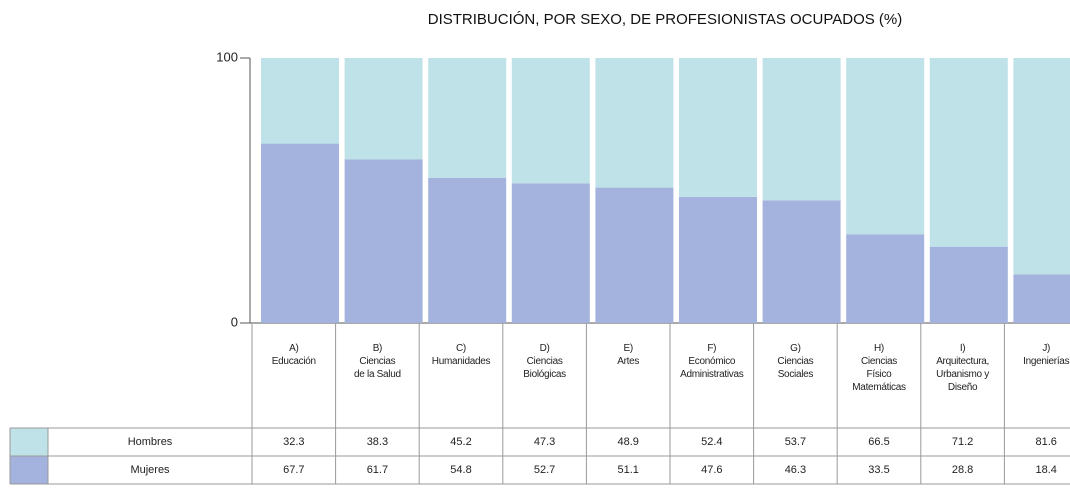  I want to click on category-label: D) Ciencias Biológicas, so click(544, 361).